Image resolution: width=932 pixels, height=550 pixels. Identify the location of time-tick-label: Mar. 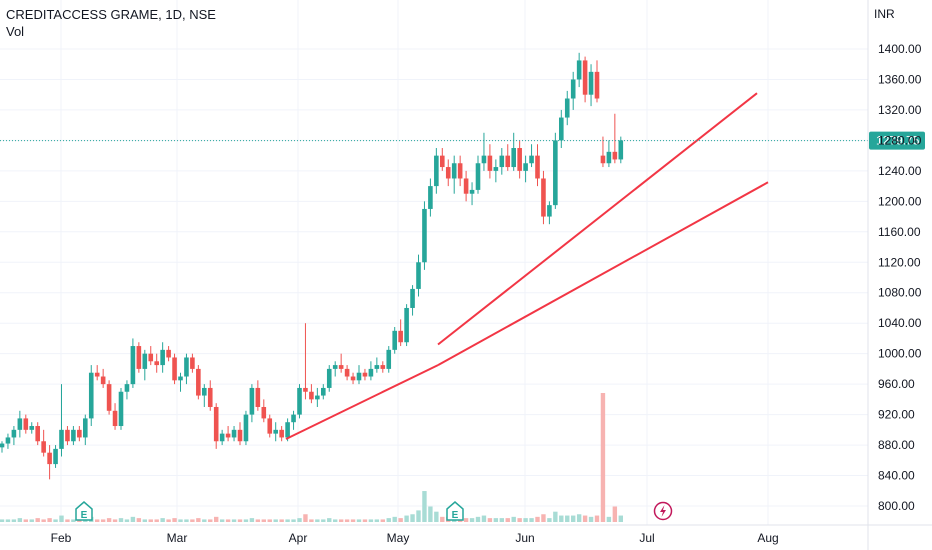
(177, 538).